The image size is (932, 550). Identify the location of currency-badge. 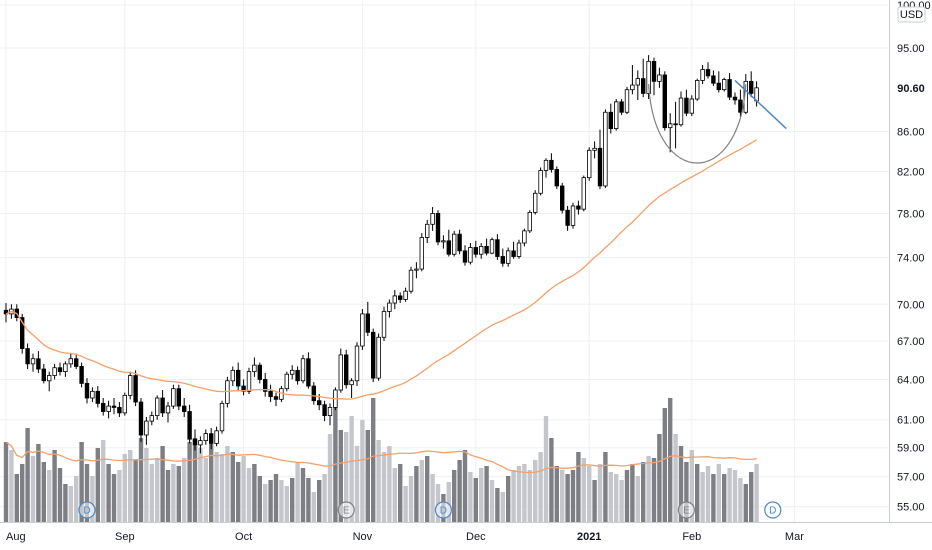
(911, 14).